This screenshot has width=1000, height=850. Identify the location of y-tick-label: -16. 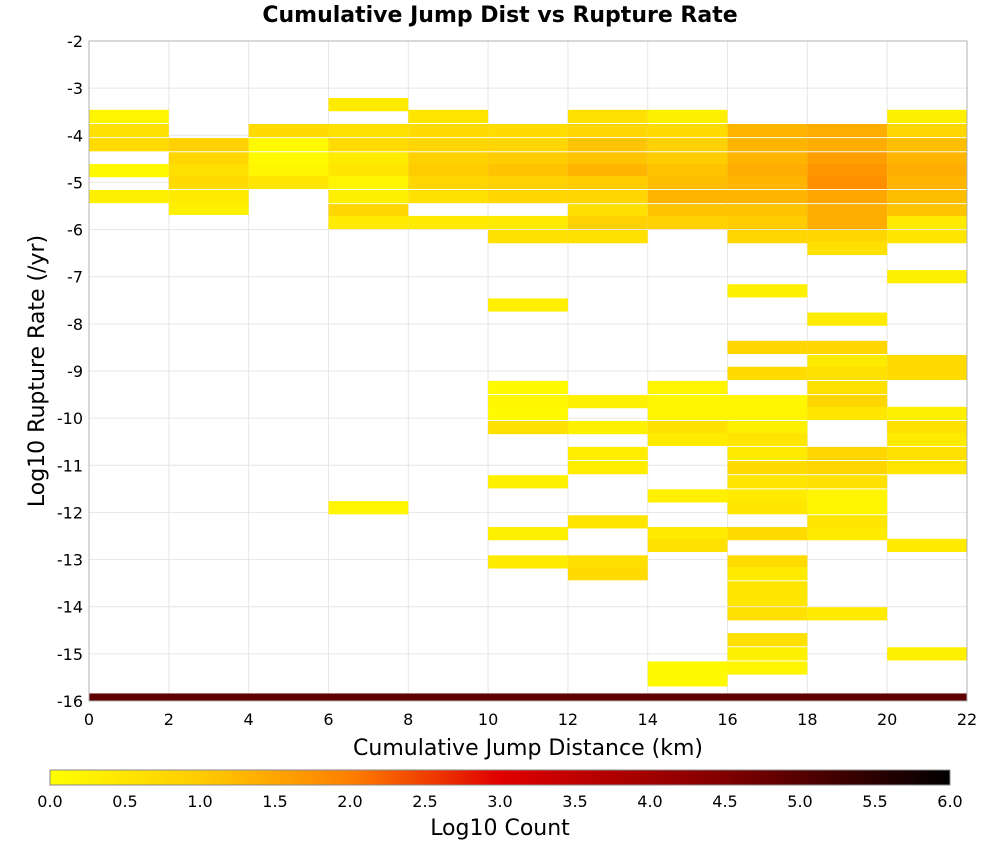
(70, 701).